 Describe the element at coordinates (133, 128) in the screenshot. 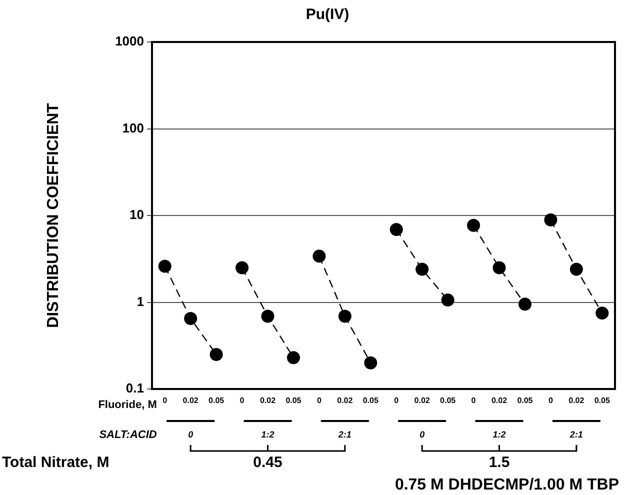

I see `y-tick-label: 100` at that location.